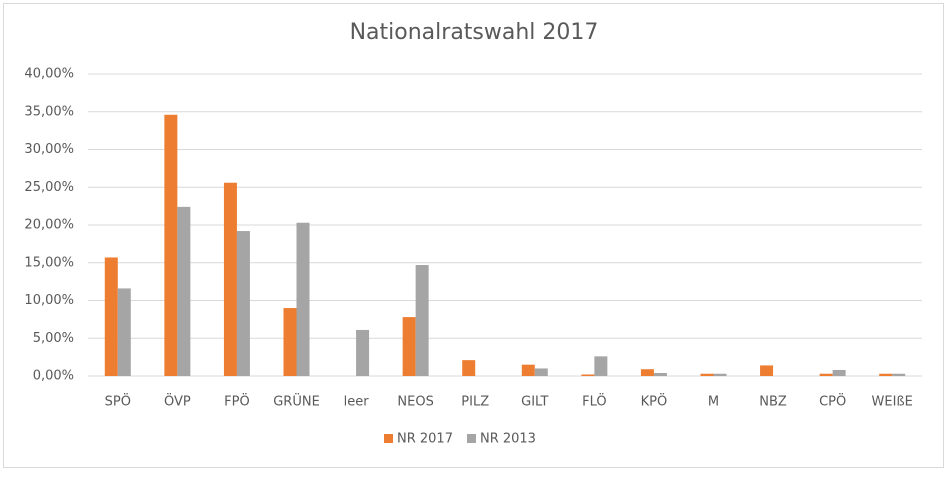  Describe the element at coordinates (49, 225) in the screenshot. I see `y-tick-label: 20,00%` at that location.